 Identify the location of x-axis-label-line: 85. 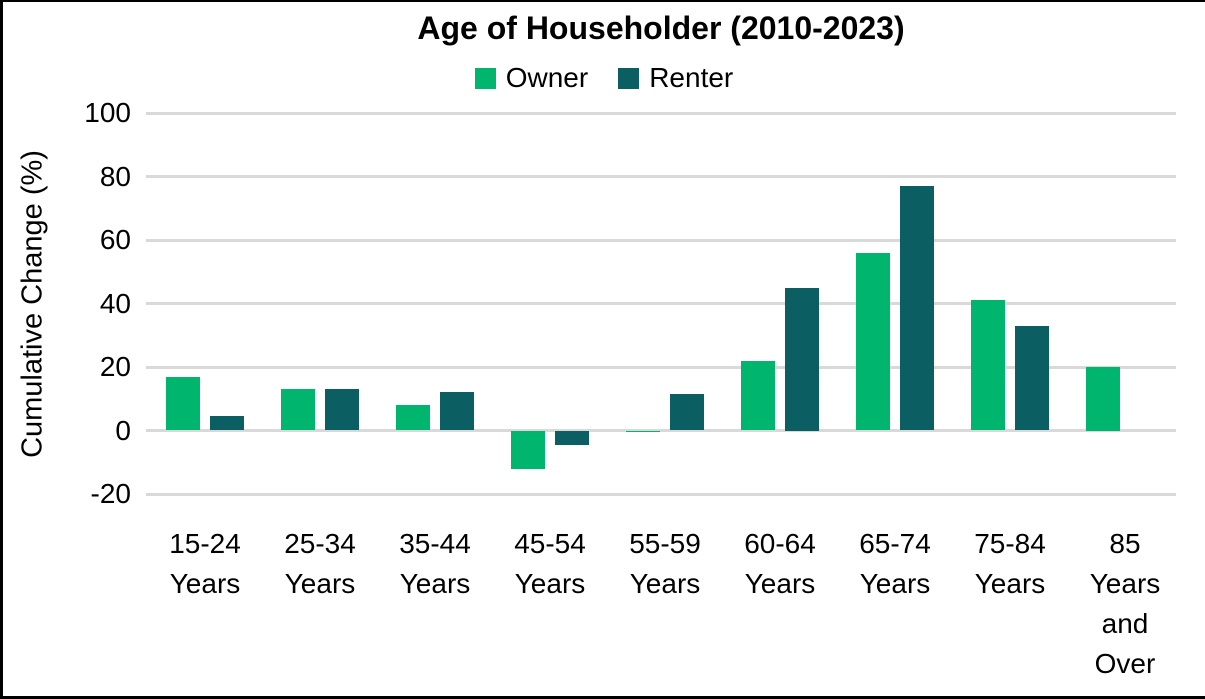
(1125, 543).